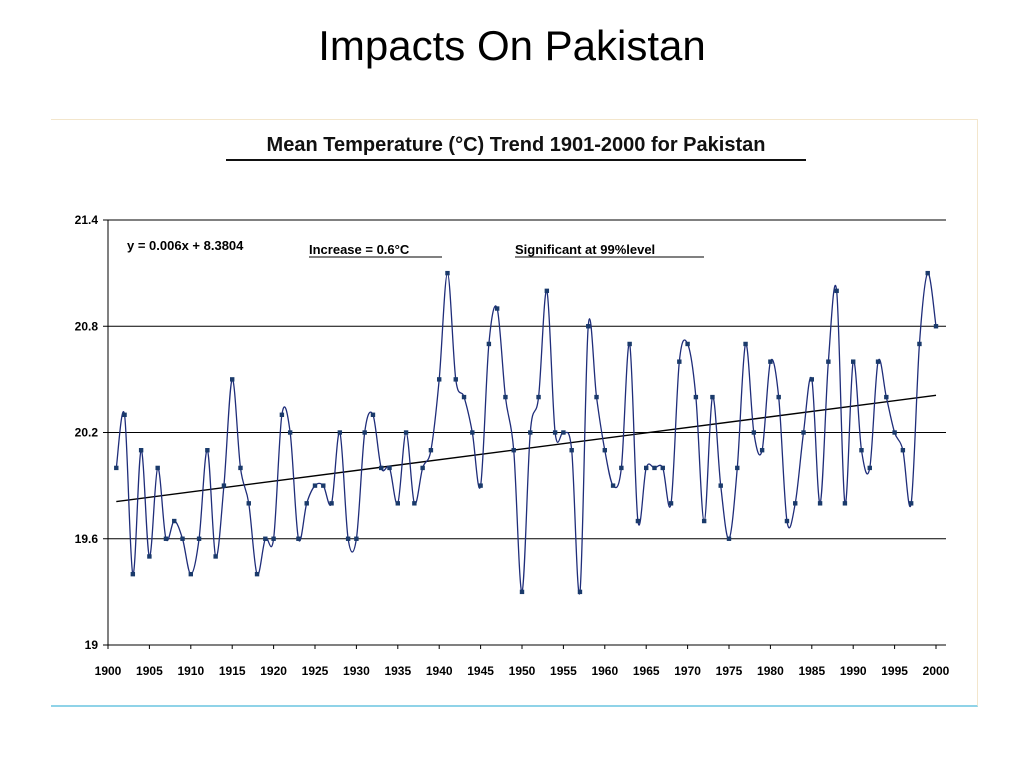  I want to click on data-point-1958, so click(588, 326).